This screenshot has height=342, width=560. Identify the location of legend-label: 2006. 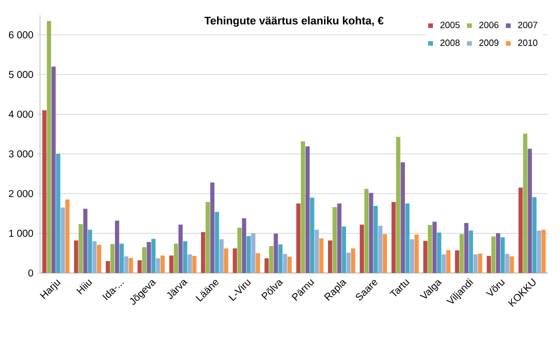
(488, 25).